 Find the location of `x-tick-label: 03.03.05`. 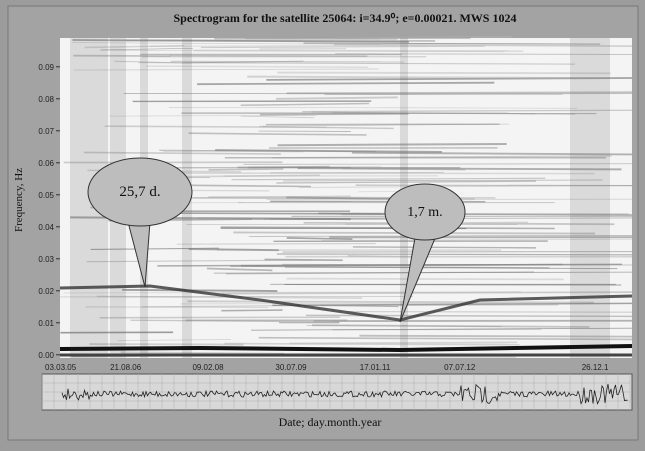

x-tick-label: 03.03.05 is located at coordinates (61, 367).